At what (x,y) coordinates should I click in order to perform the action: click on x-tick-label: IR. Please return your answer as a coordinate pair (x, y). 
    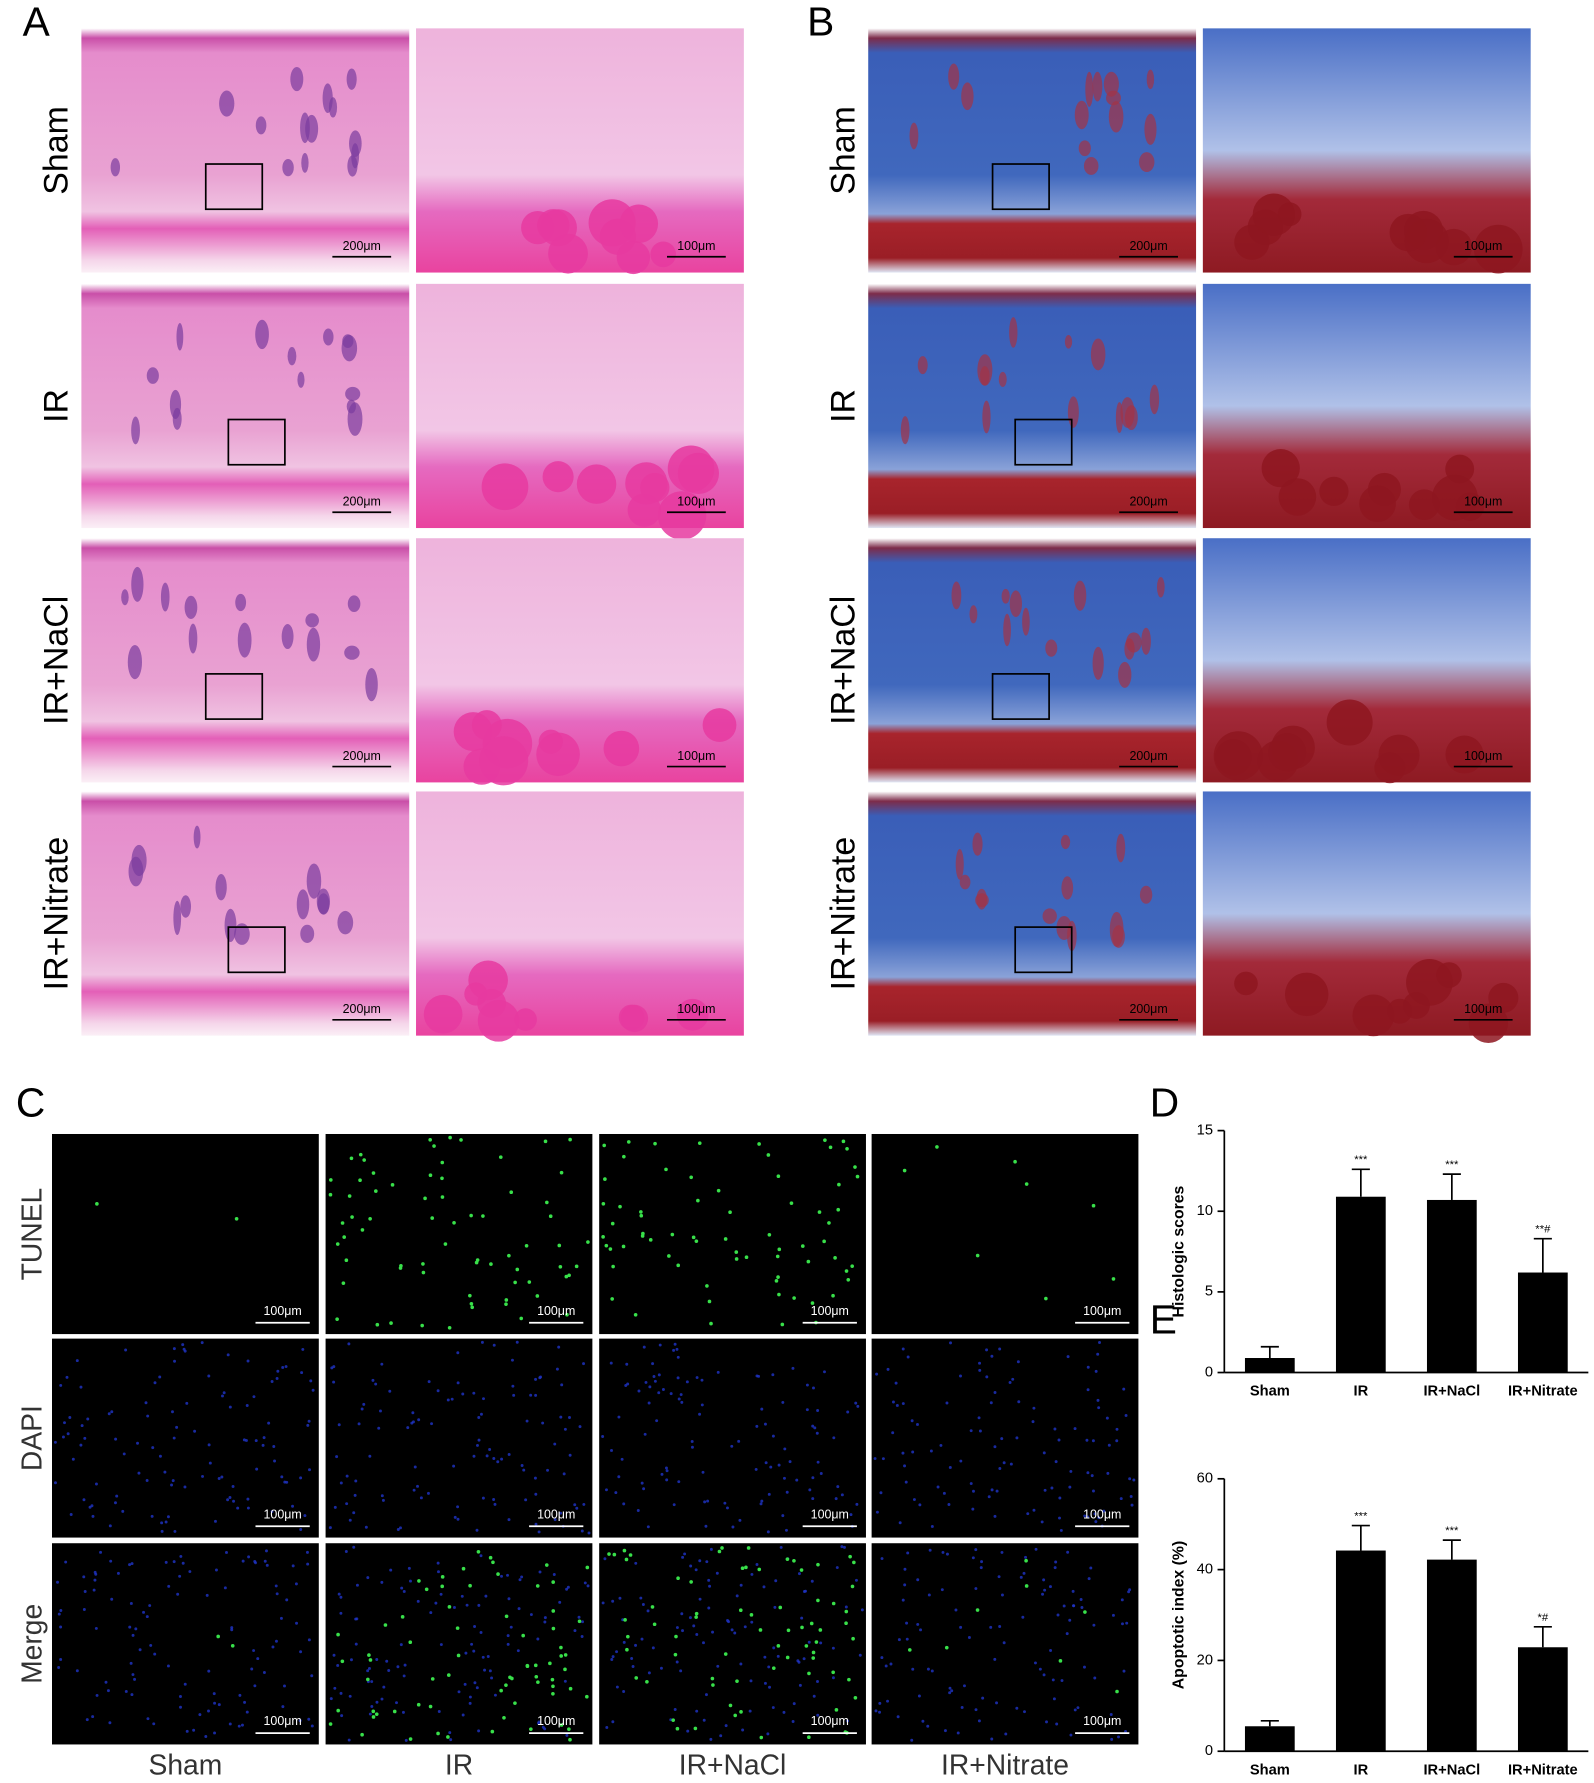
    Looking at the image, I should click on (1360, 1392).